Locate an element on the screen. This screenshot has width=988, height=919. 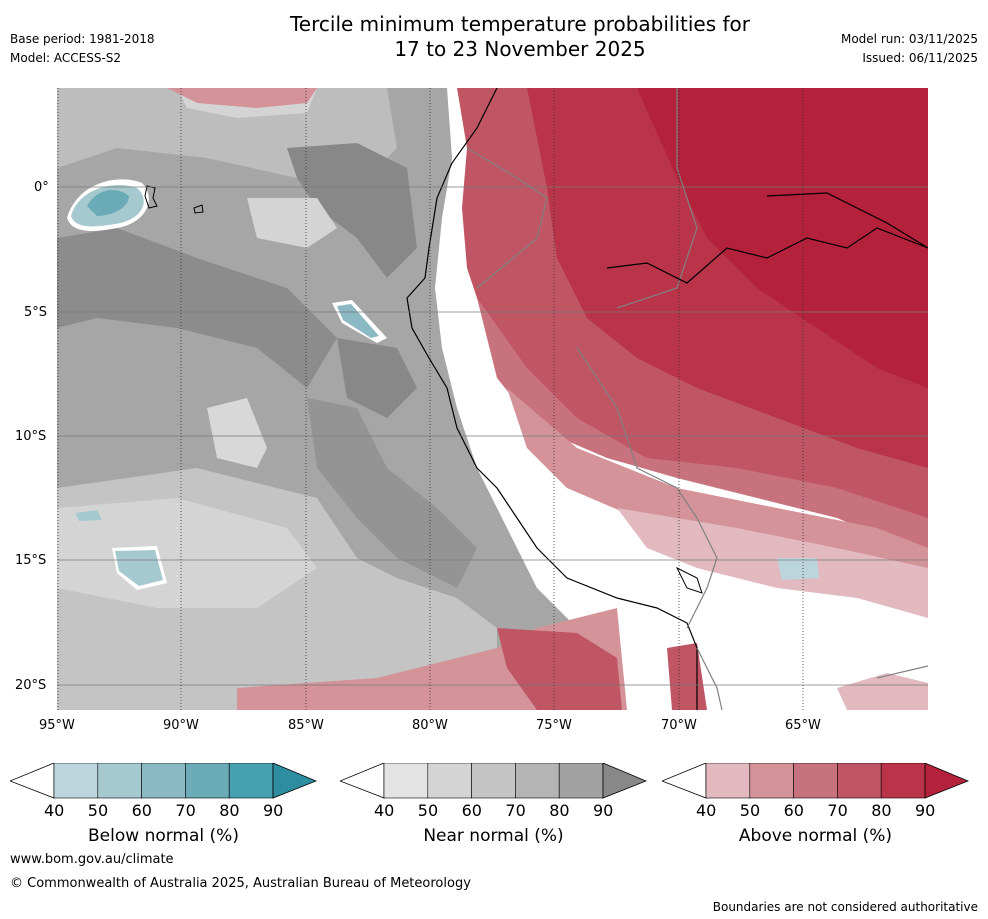
model-name: Model: ACCESS-S2 is located at coordinates (66, 58).